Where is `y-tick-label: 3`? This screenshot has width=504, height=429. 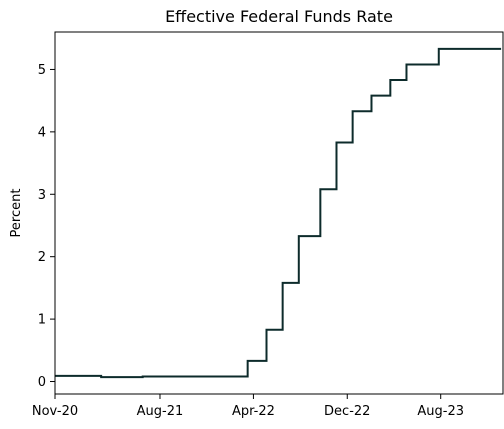 y-tick-label: 3 is located at coordinates (42, 195).